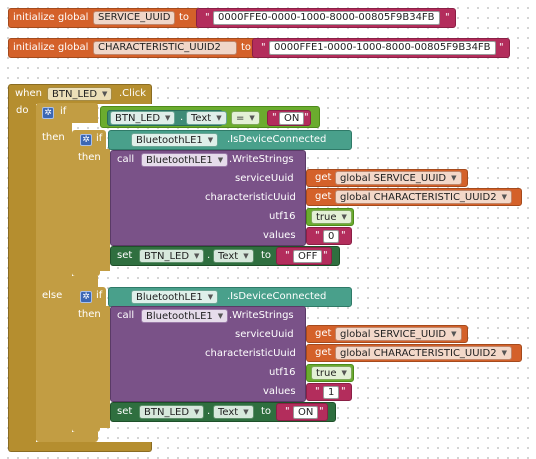 The width and height of the screenshot is (536, 459). Describe the element at coordinates (126, 159) in the screenshot. I see `call-label: call` at that location.